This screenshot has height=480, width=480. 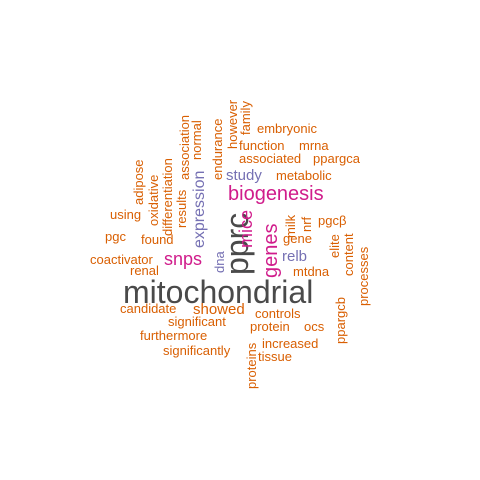 What do you see at coordinates (167, 197) in the screenshot?
I see `word-differentiation: differentiation` at bounding box center [167, 197].